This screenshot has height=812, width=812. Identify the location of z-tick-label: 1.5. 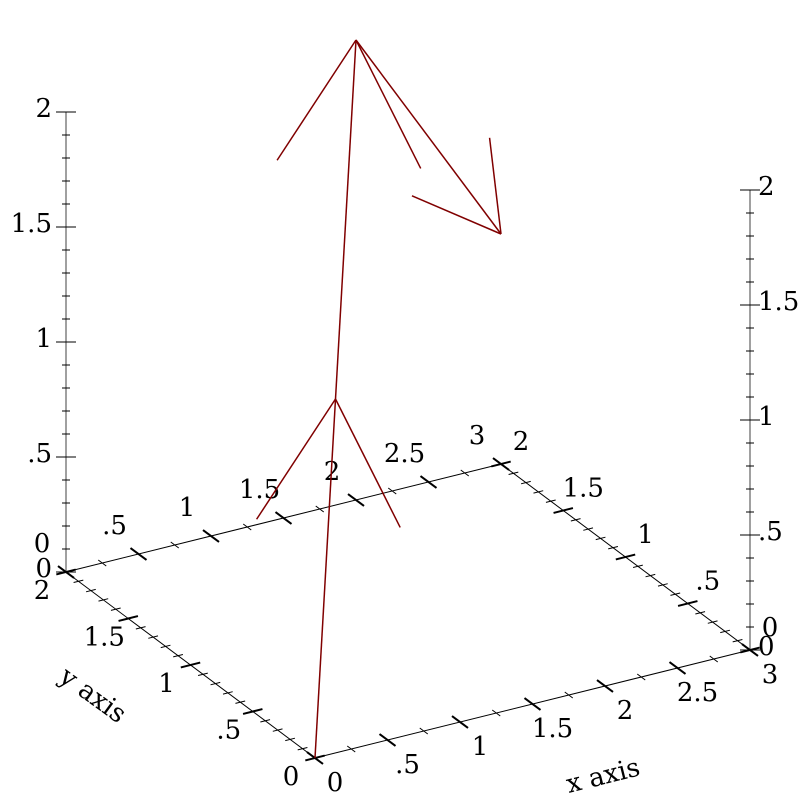
(778, 302).